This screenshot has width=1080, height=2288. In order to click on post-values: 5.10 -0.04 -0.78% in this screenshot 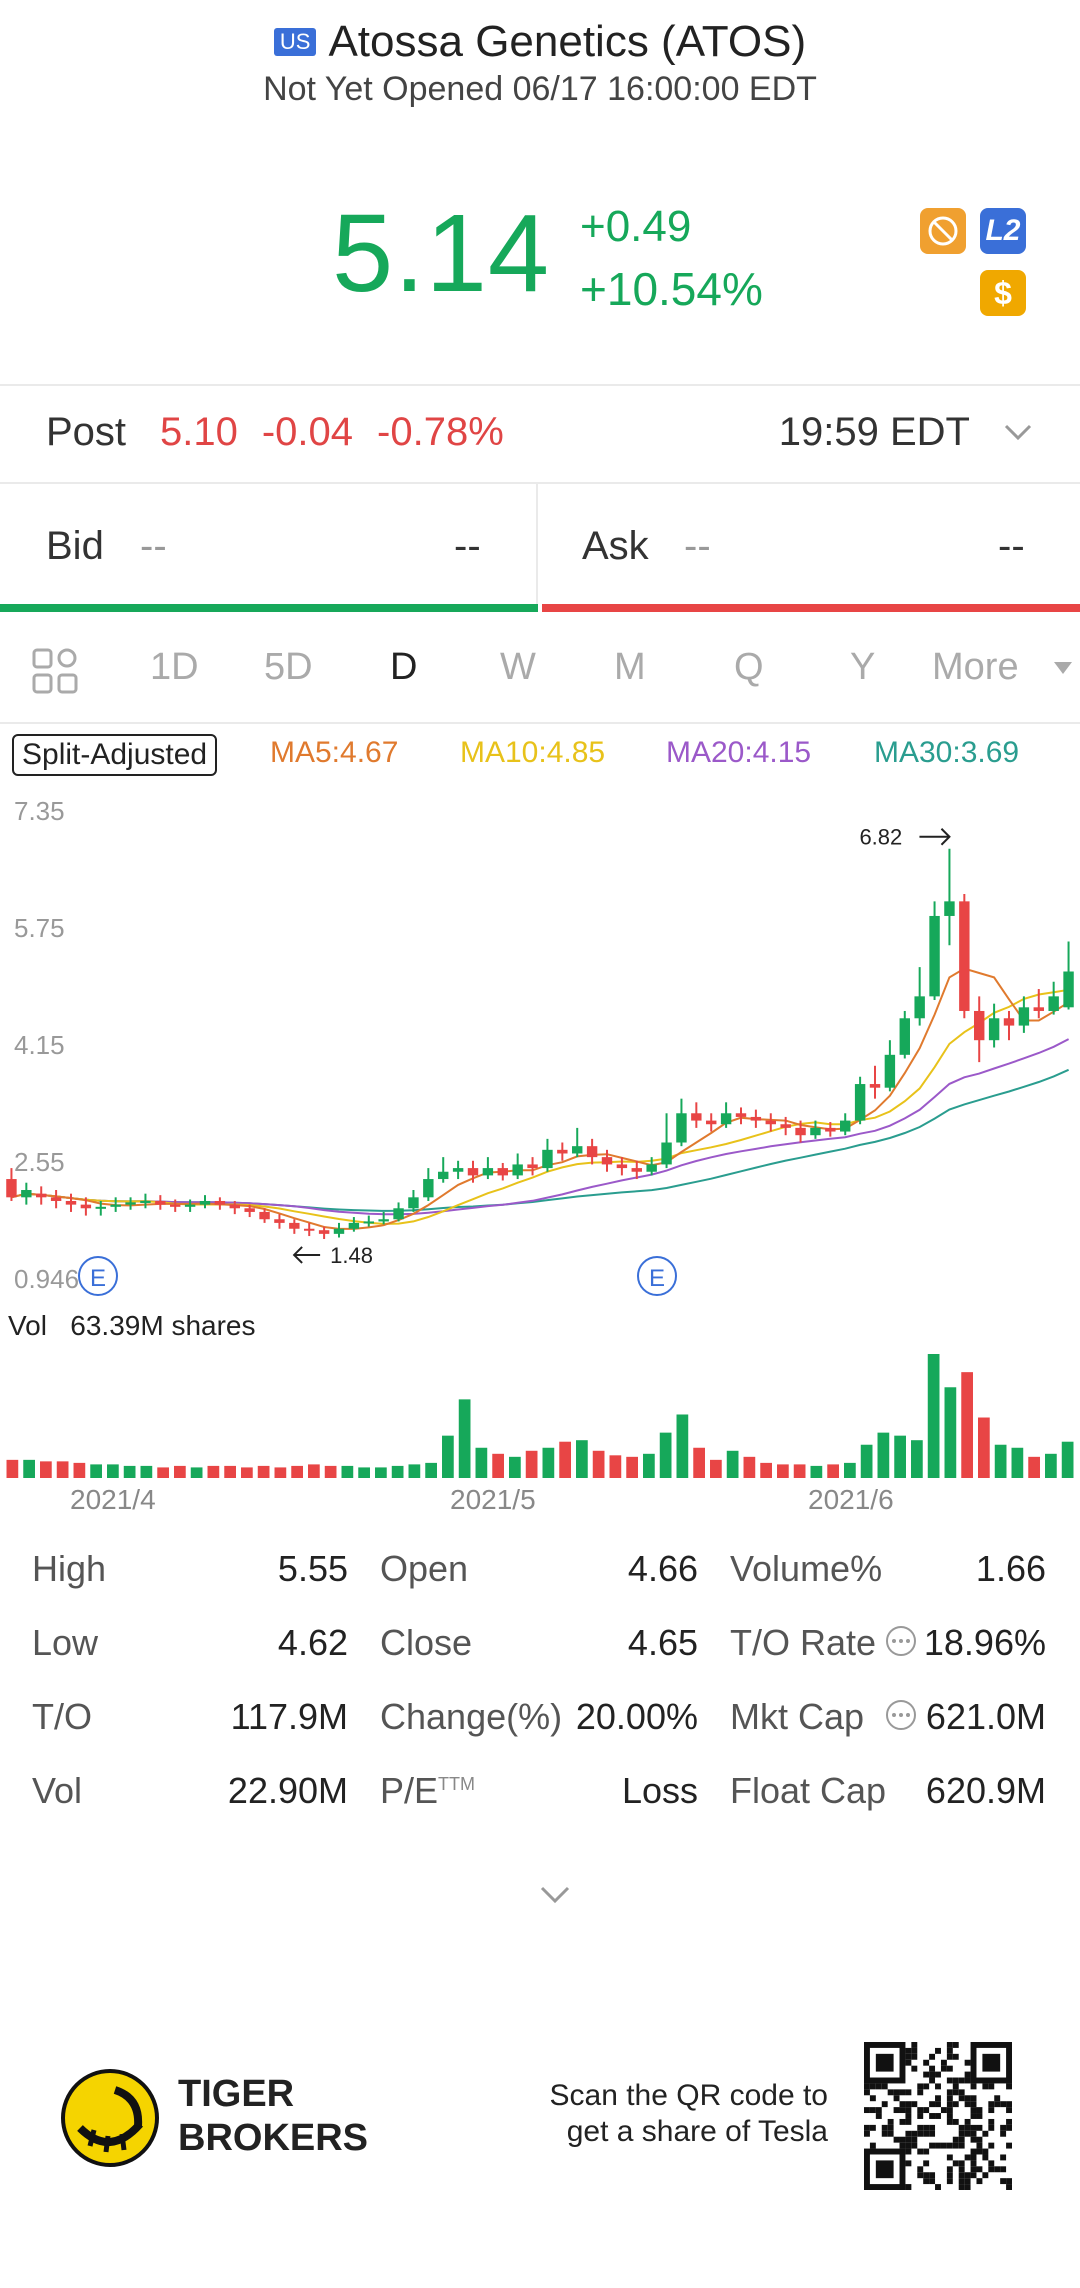, I will do `click(344, 432)`.